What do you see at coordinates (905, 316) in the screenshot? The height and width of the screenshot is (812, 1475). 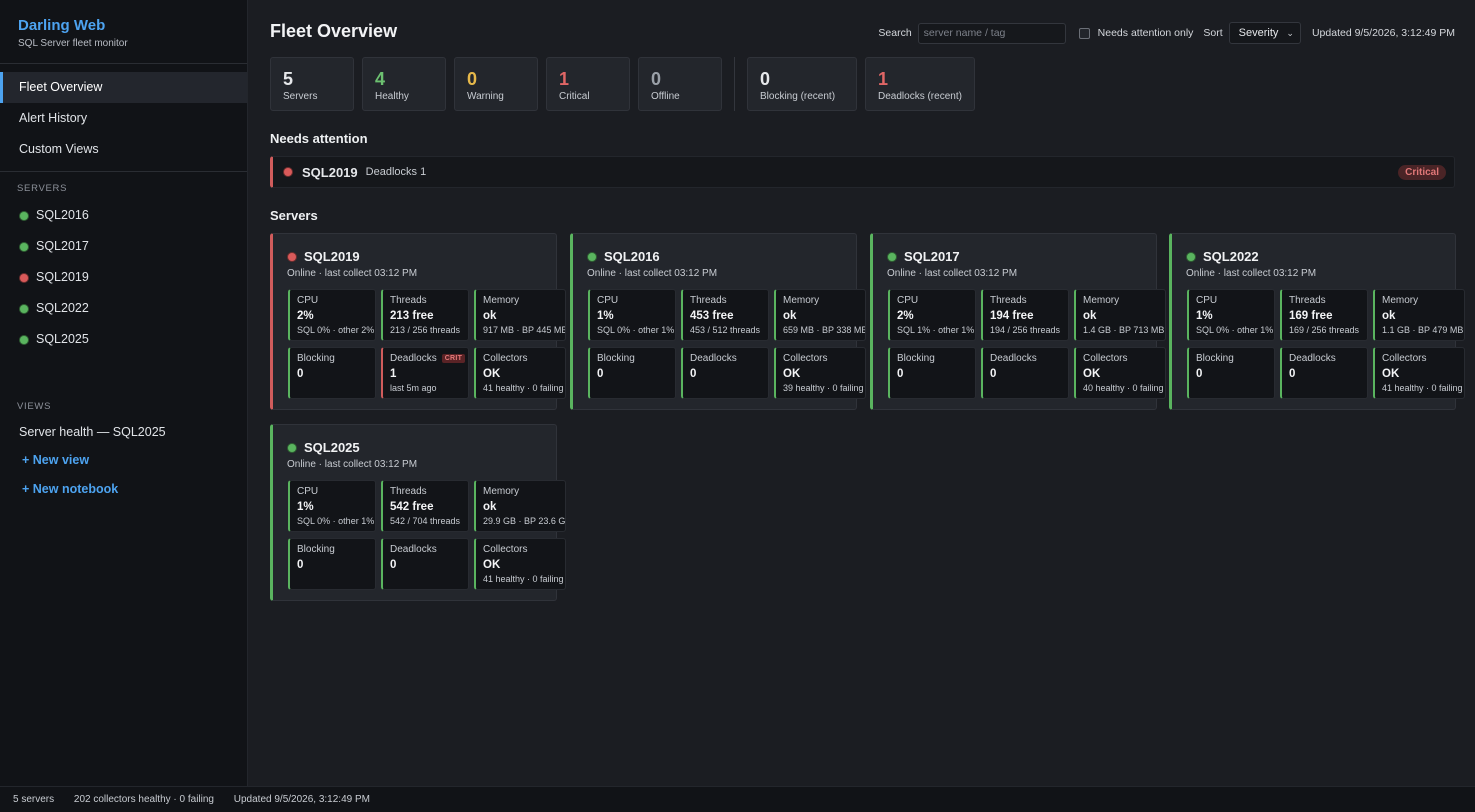 I see `metric-value: 2%` at bounding box center [905, 316].